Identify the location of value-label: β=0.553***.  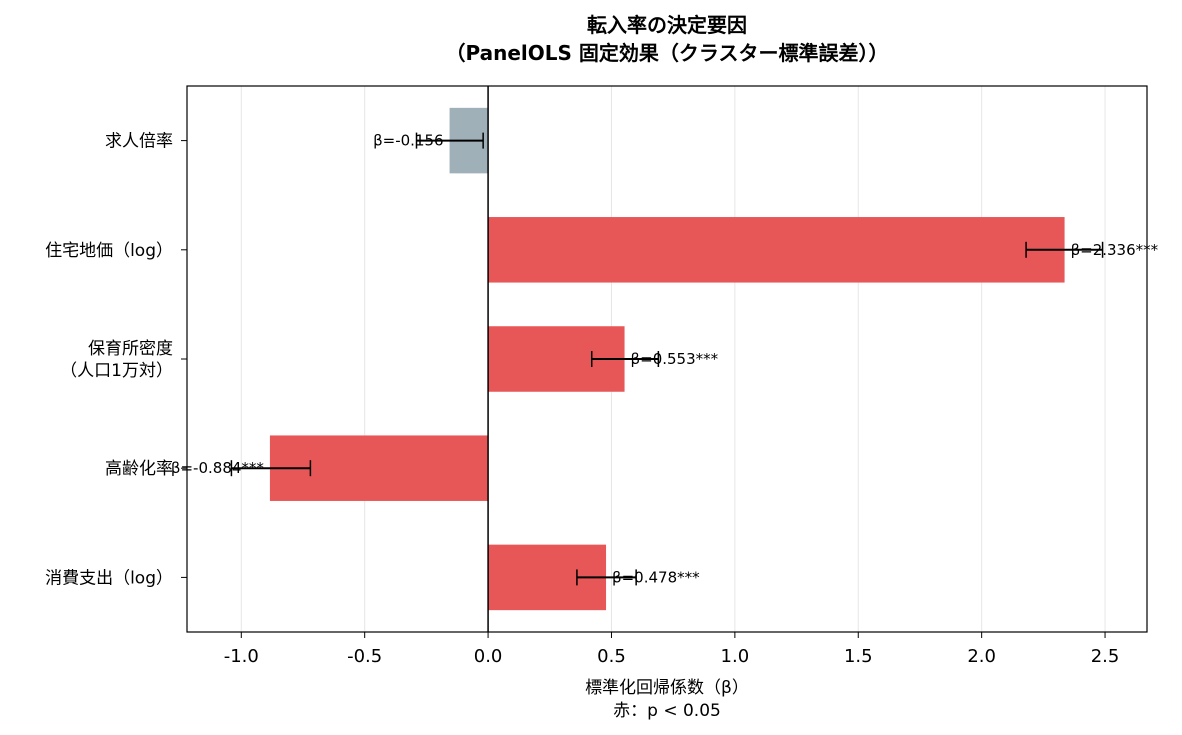
(675, 359).